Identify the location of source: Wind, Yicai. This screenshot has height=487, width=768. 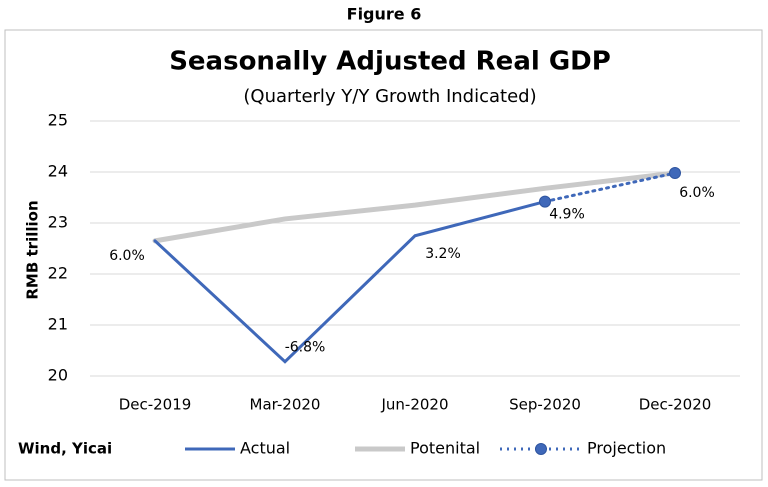
(65, 449).